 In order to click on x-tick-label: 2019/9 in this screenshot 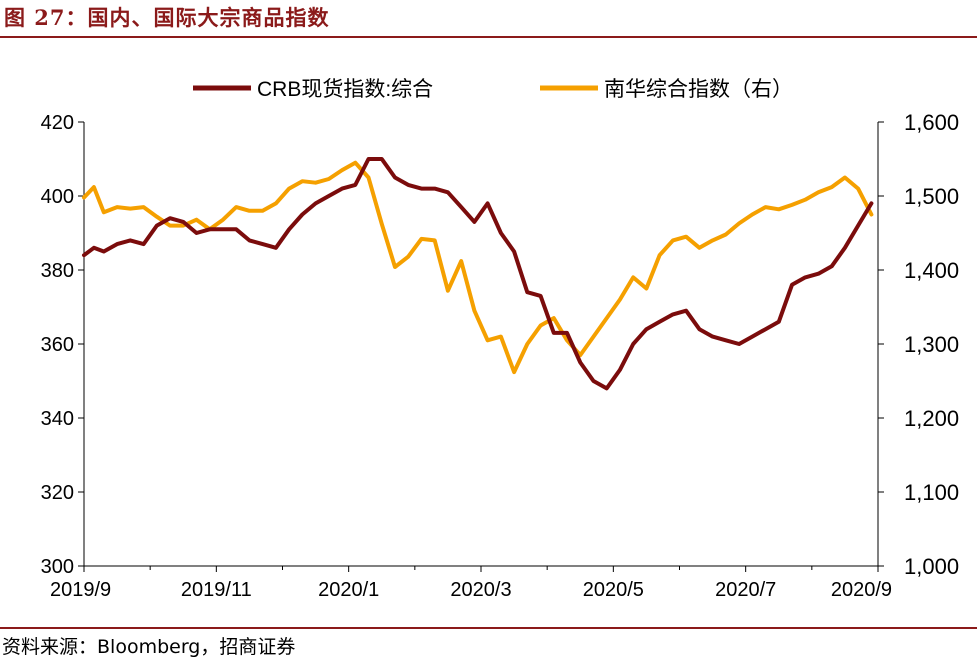, I will do `click(80, 590)`.